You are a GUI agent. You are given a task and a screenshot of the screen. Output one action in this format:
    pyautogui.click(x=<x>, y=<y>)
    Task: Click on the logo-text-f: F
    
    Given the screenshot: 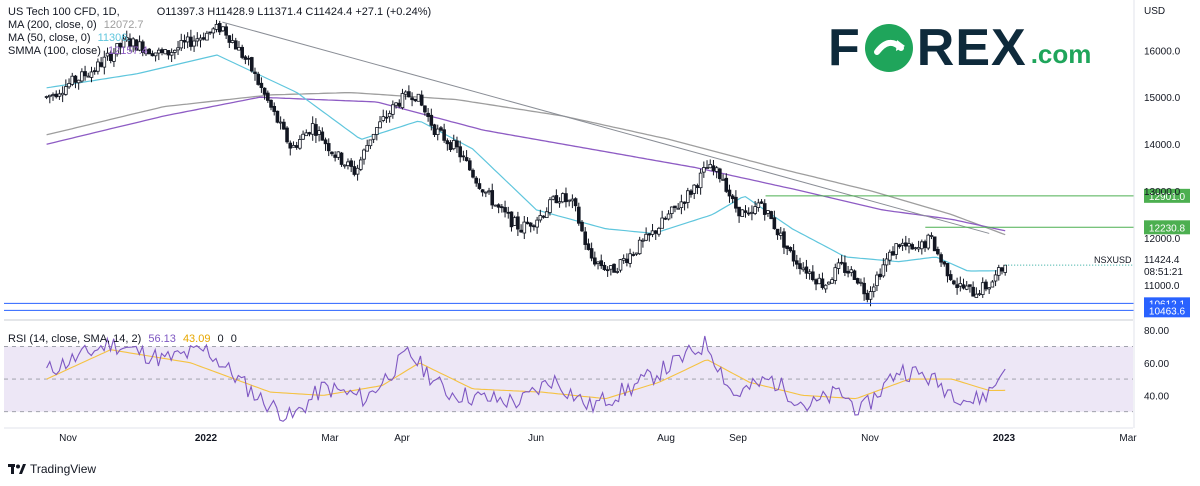 What is the action you would take?
    pyautogui.click(x=844, y=48)
    